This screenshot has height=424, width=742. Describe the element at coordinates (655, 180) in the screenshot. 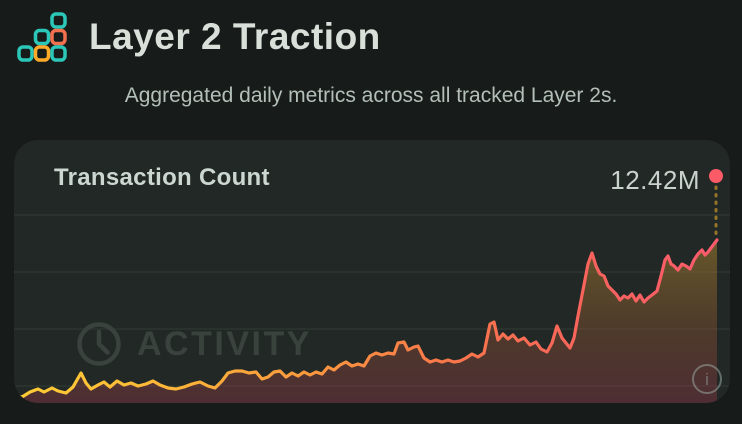

I see `latest-value: 12.42M` at that location.